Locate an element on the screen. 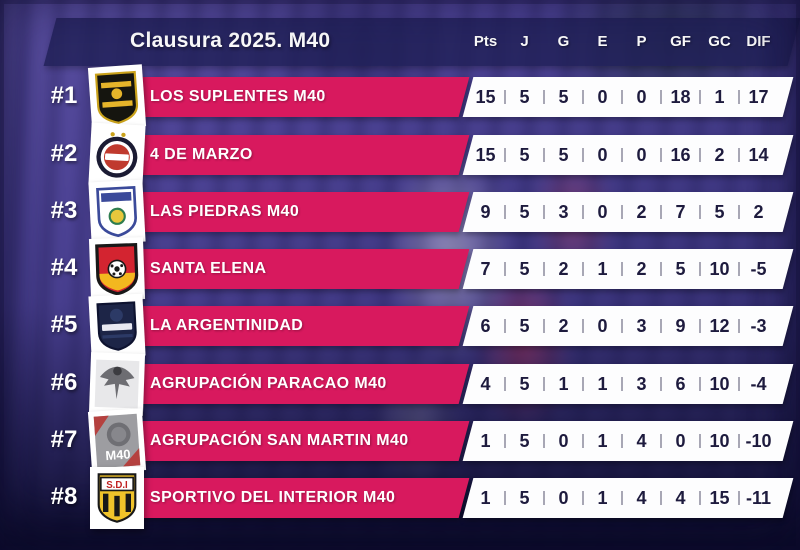 This screenshot has height=550, width=800. eagle-grayscale-icon is located at coordinates (117, 384).